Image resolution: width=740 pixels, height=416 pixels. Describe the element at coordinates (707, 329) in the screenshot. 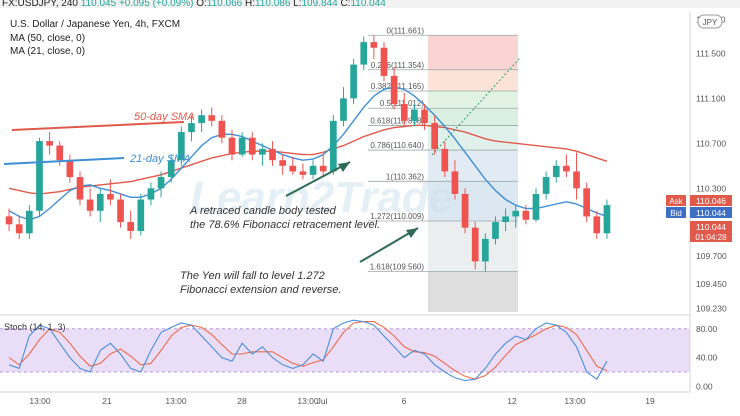

I see `stoch-tick-label: 80.00` at that location.